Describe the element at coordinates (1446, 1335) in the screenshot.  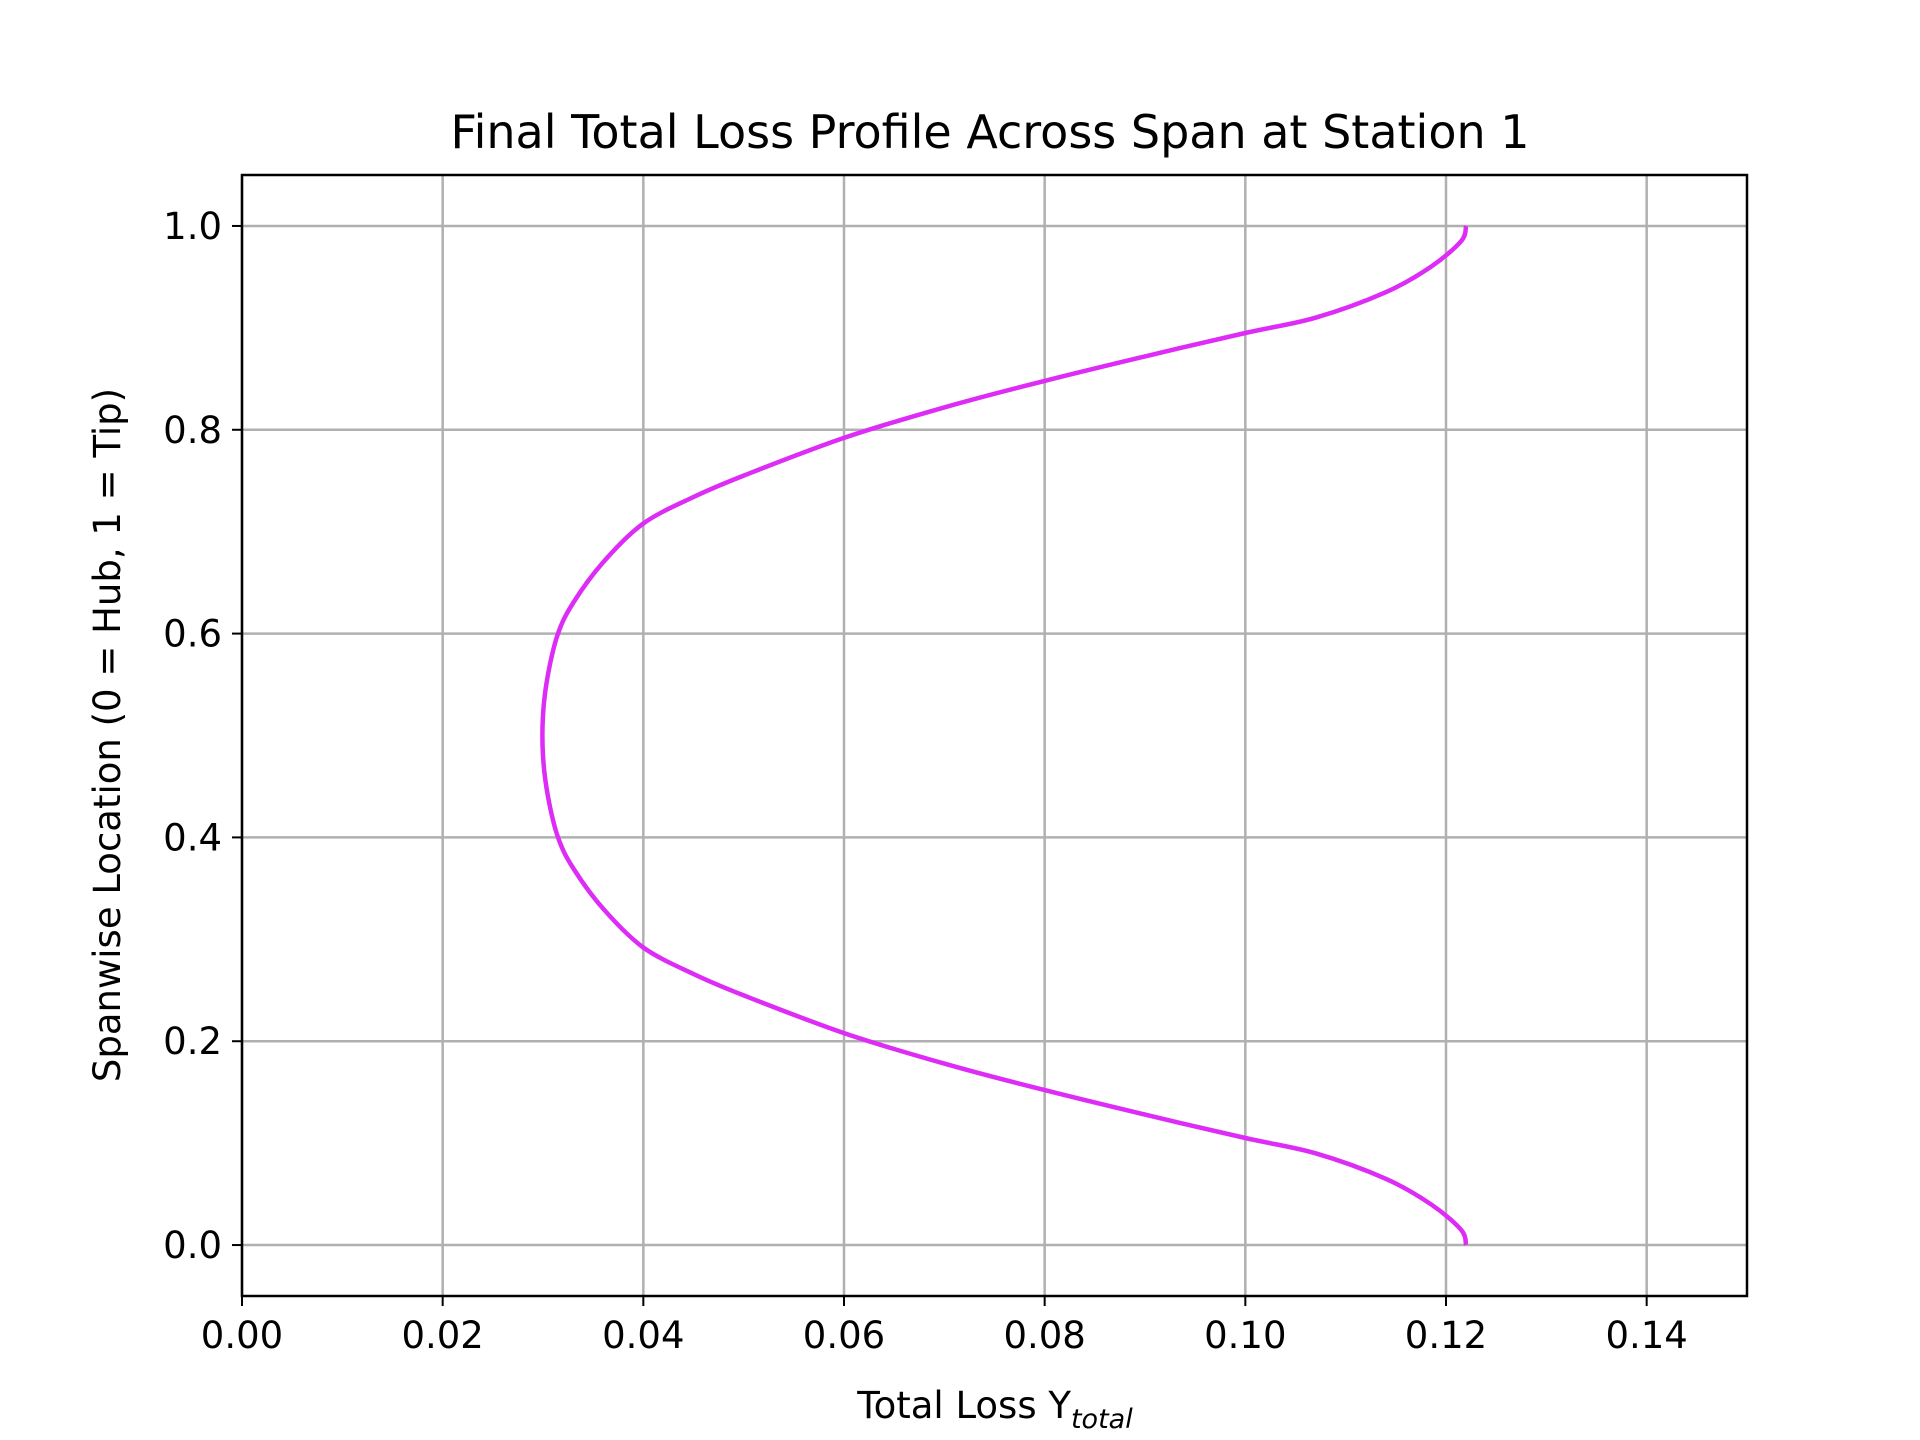
I see `x-tick-label: 0.12` at that location.